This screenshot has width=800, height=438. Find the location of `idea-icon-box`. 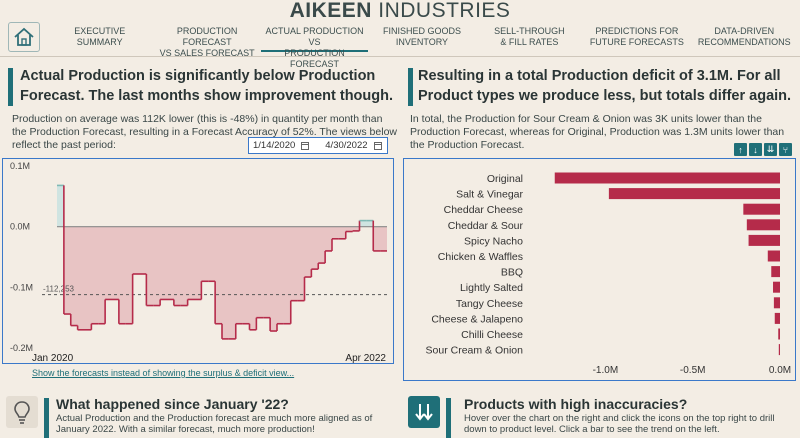

idea-icon-box is located at coordinates (22, 412).